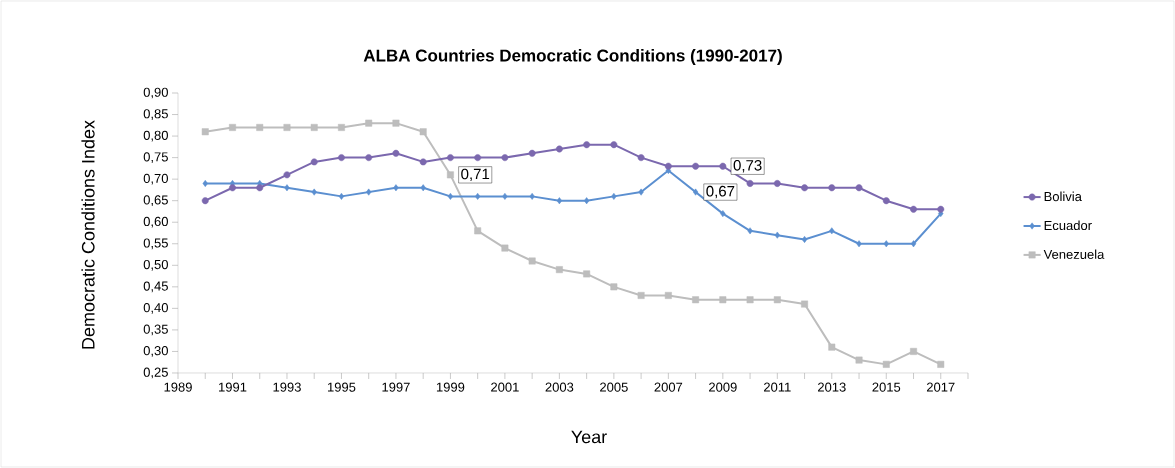 This screenshot has height=468, width=1175. What do you see at coordinates (1063, 196) in the screenshot?
I see `legend-label: Bolivia` at bounding box center [1063, 196].